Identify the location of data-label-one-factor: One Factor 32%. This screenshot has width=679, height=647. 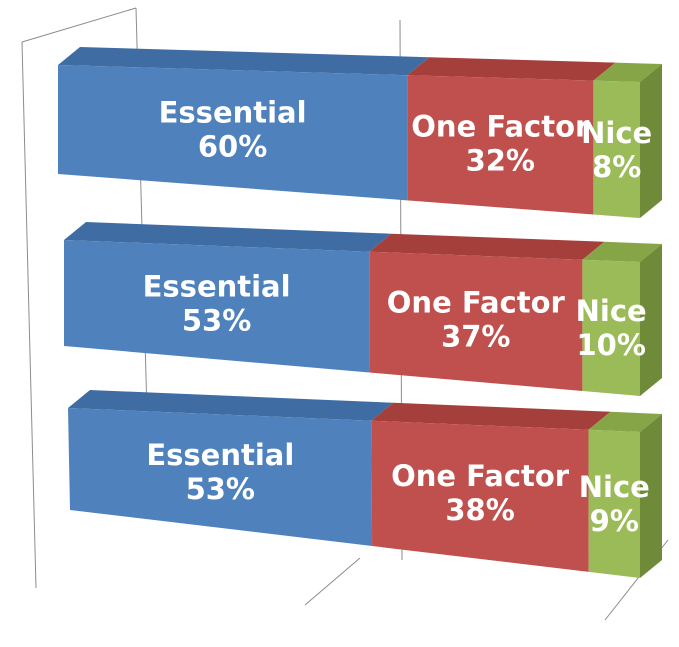
(500, 144).